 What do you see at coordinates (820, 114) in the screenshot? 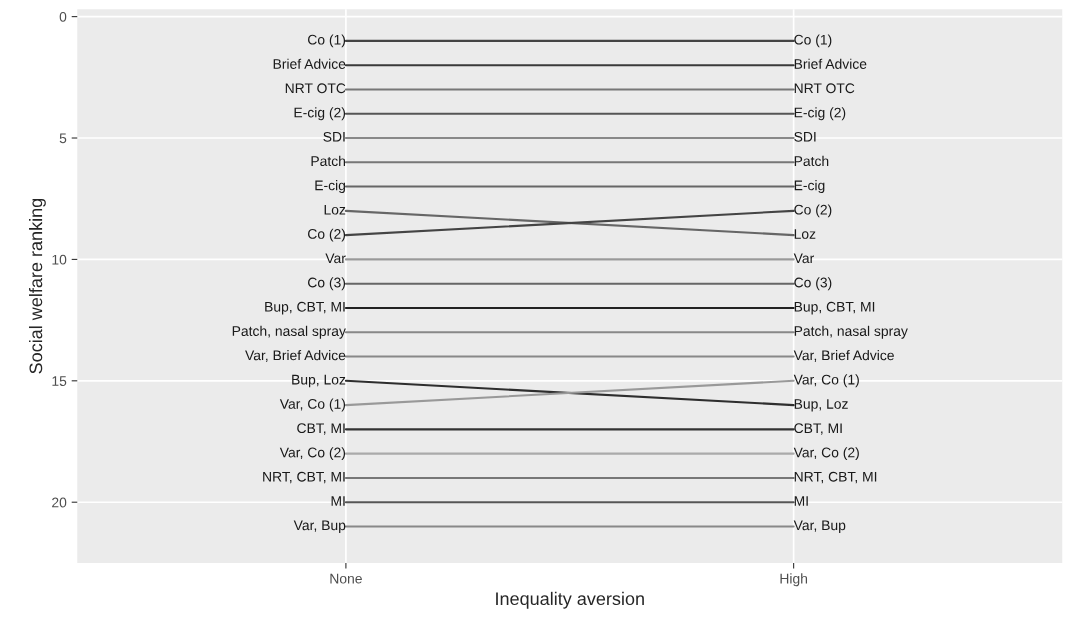
I see `text: E-cig (2)` at bounding box center [820, 114].